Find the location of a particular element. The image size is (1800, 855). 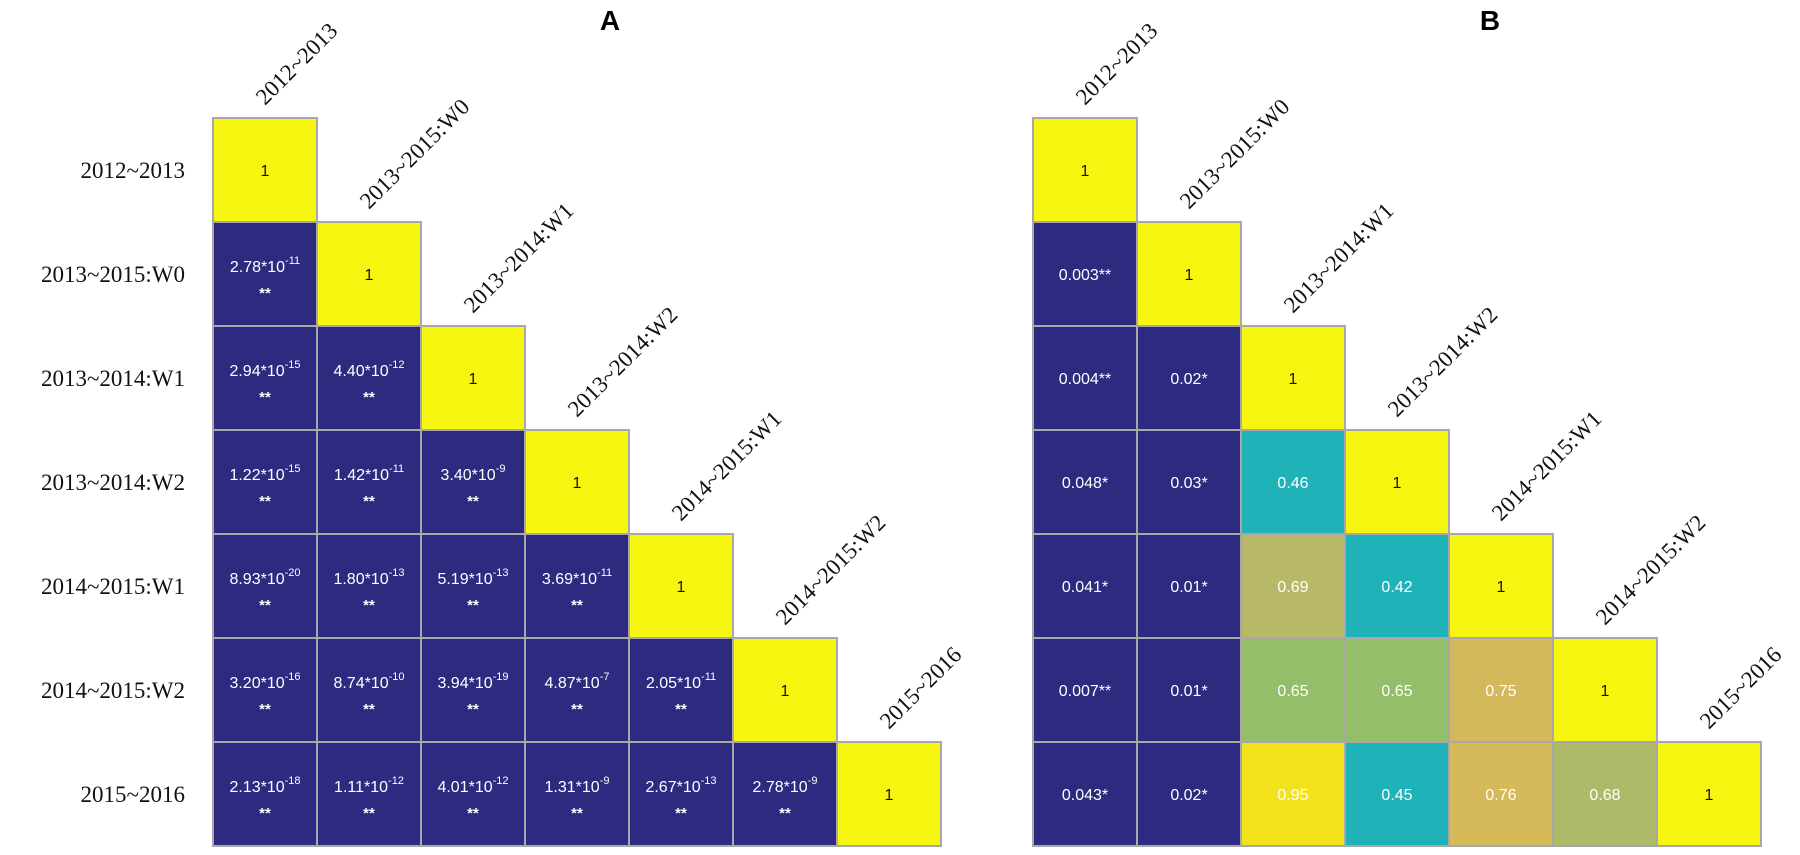

cell-stars-a-1-0: ** is located at coordinates (265, 293).